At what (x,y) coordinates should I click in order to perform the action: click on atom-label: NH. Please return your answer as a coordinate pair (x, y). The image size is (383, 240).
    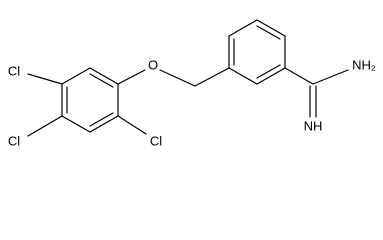
    Looking at the image, I should click on (313, 125).